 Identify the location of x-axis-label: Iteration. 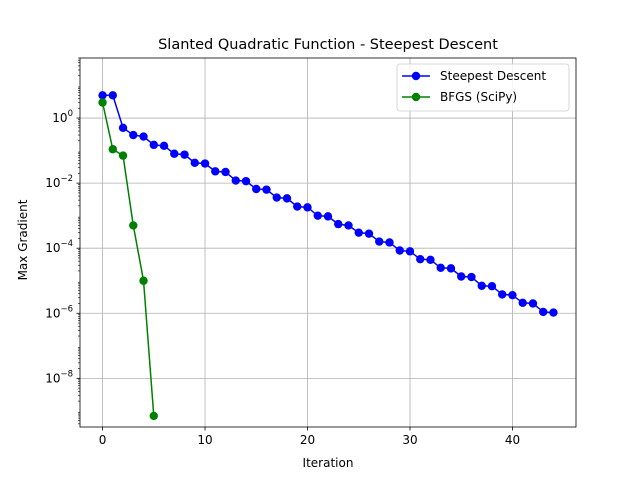
(328, 463).